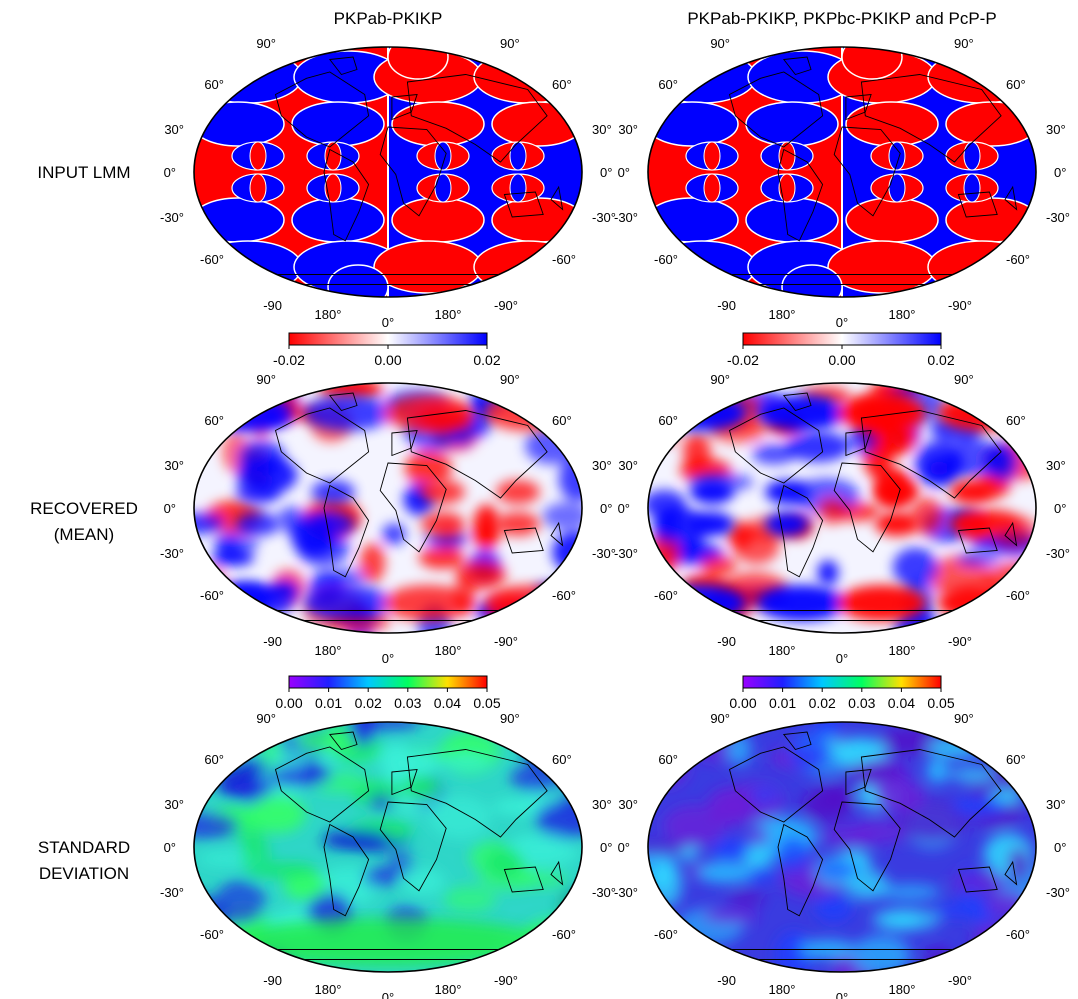 This screenshot has width=1078, height=999. What do you see at coordinates (84, 873) in the screenshot?
I see `row-label-stddev-2: DEVIATION` at bounding box center [84, 873].